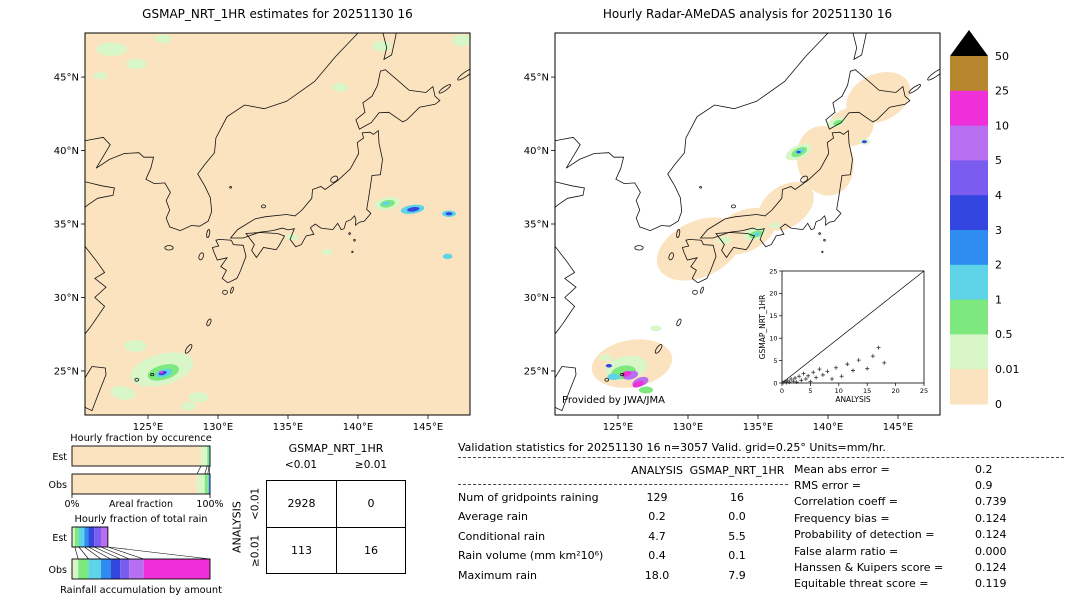  What do you see at coordinates (969, 108) in the screenshot?
I see `colorbar-segment-magenta` at bounding box center [969, 108].